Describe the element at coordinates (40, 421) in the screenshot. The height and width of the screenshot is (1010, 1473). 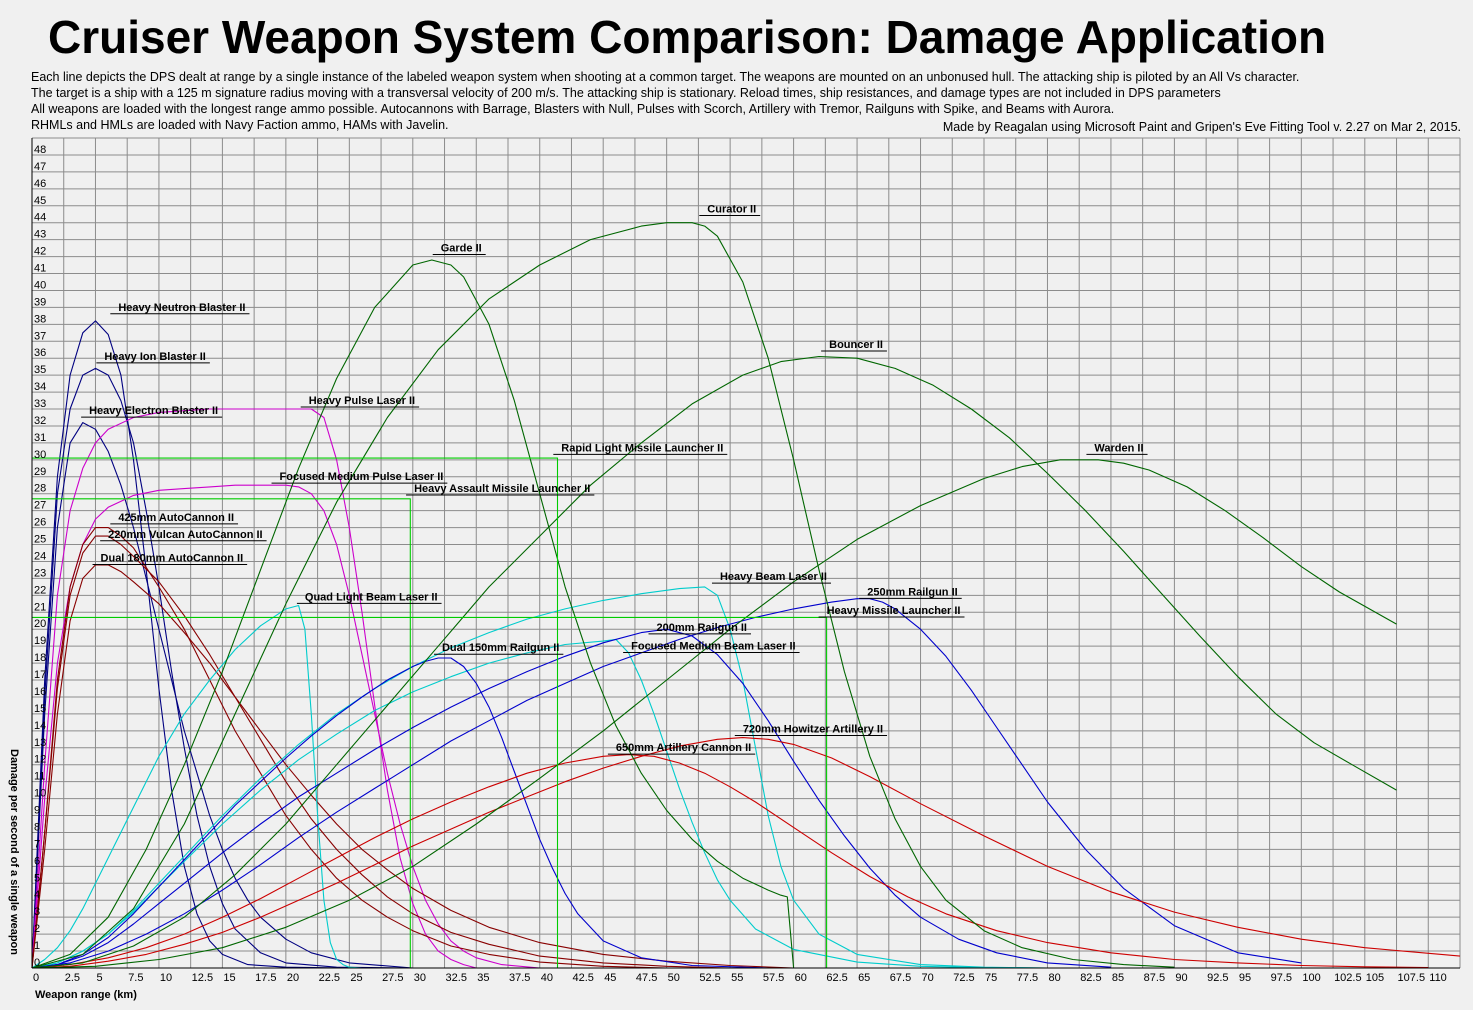
I see `y-tick-label: 32` at that location.